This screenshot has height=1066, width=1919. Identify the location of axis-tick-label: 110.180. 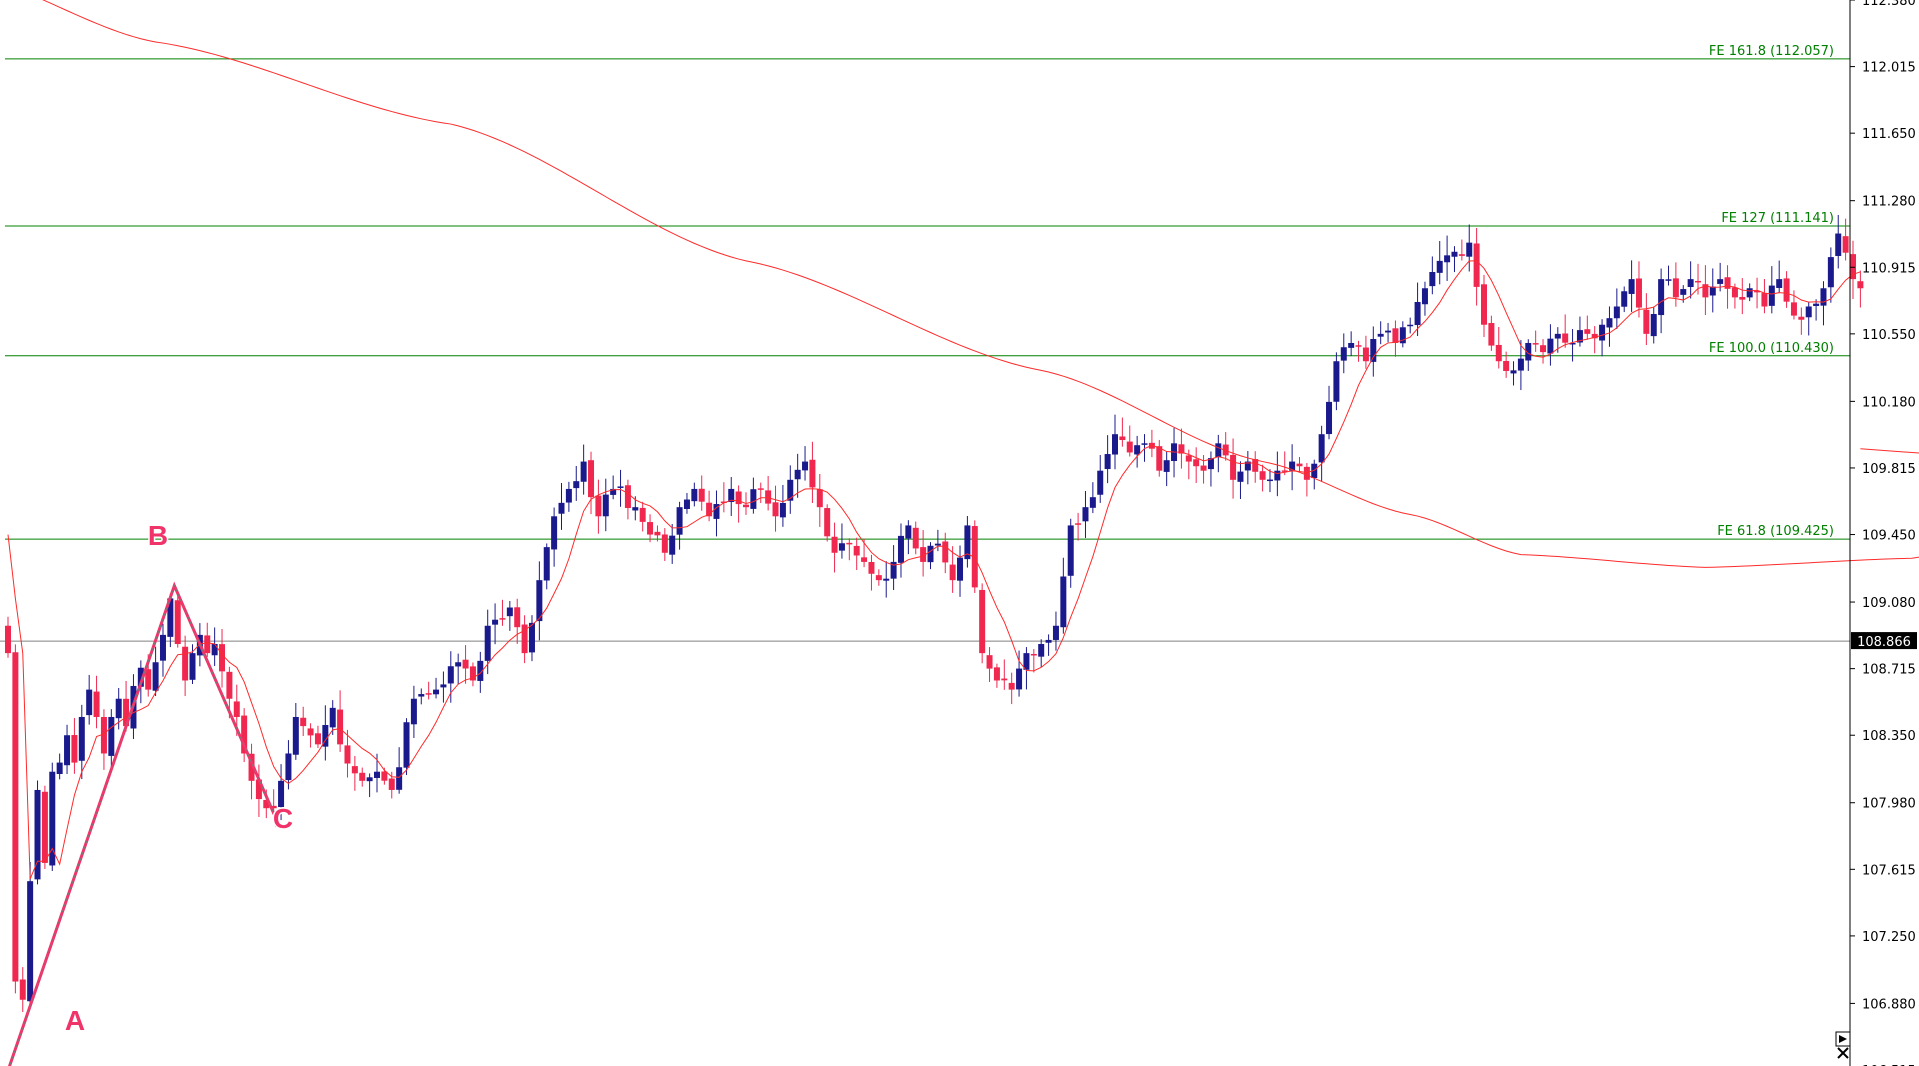
(1889, 402).